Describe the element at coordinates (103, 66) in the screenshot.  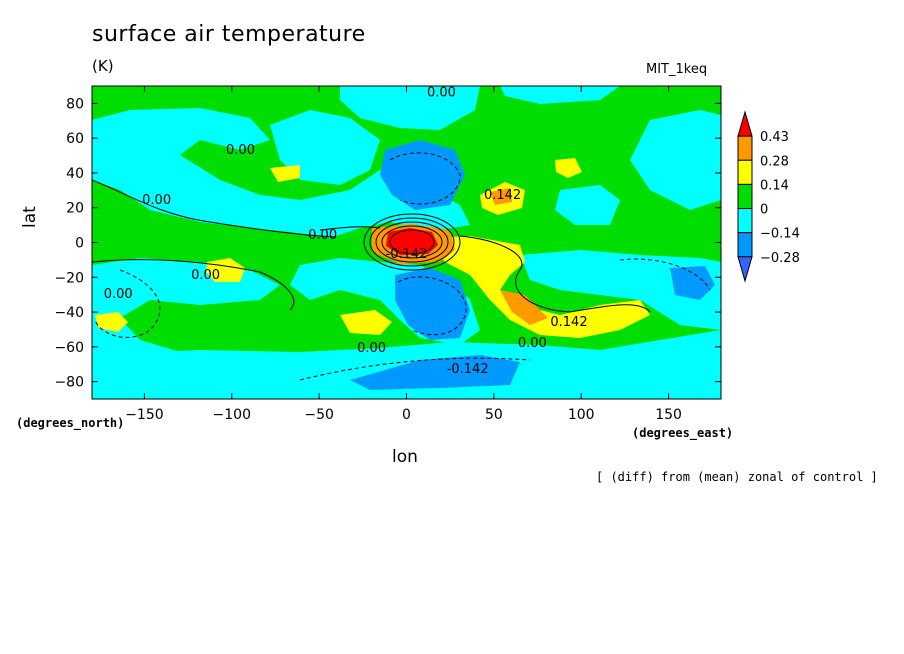
I see `units-label: (K)` at that location.